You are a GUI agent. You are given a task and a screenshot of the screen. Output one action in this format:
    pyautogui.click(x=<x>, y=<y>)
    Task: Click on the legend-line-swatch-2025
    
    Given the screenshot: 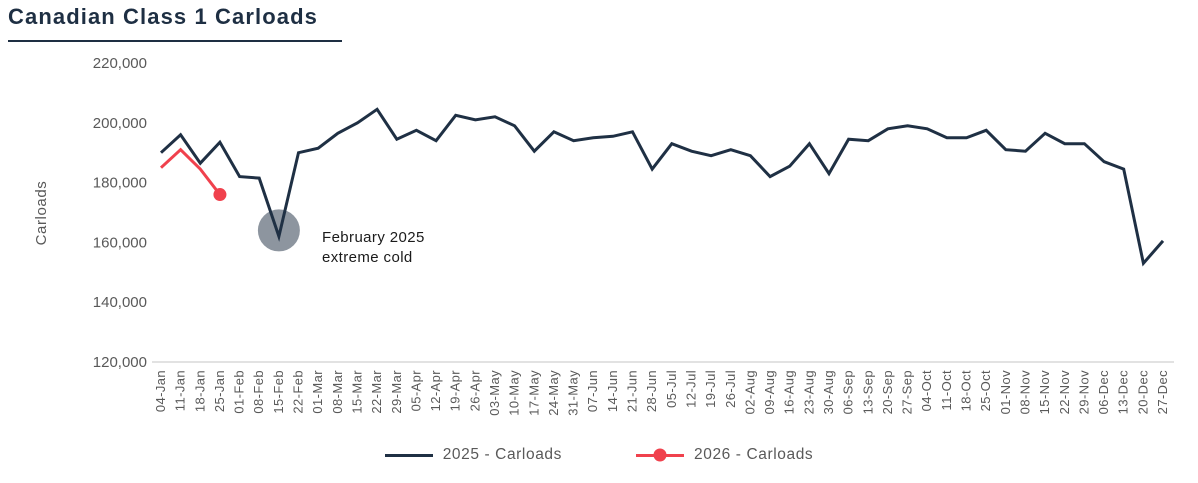 What is the action you would take?
    pyautogui.click(x=408, y=455)
    